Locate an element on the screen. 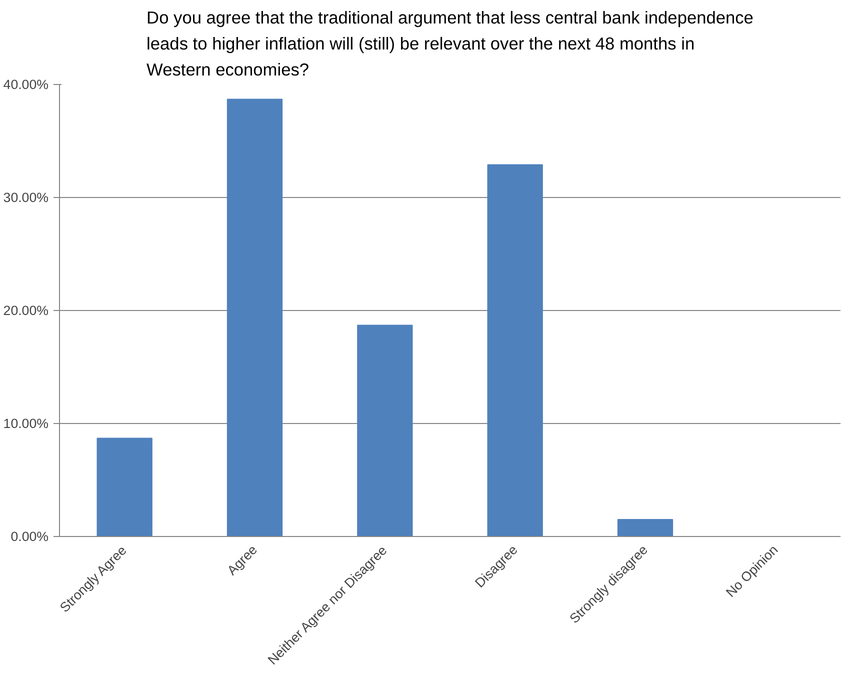 The width and height of the screenshot is (856, 680). y-tick-label: 0.00% is located at coordinates (29, 536).